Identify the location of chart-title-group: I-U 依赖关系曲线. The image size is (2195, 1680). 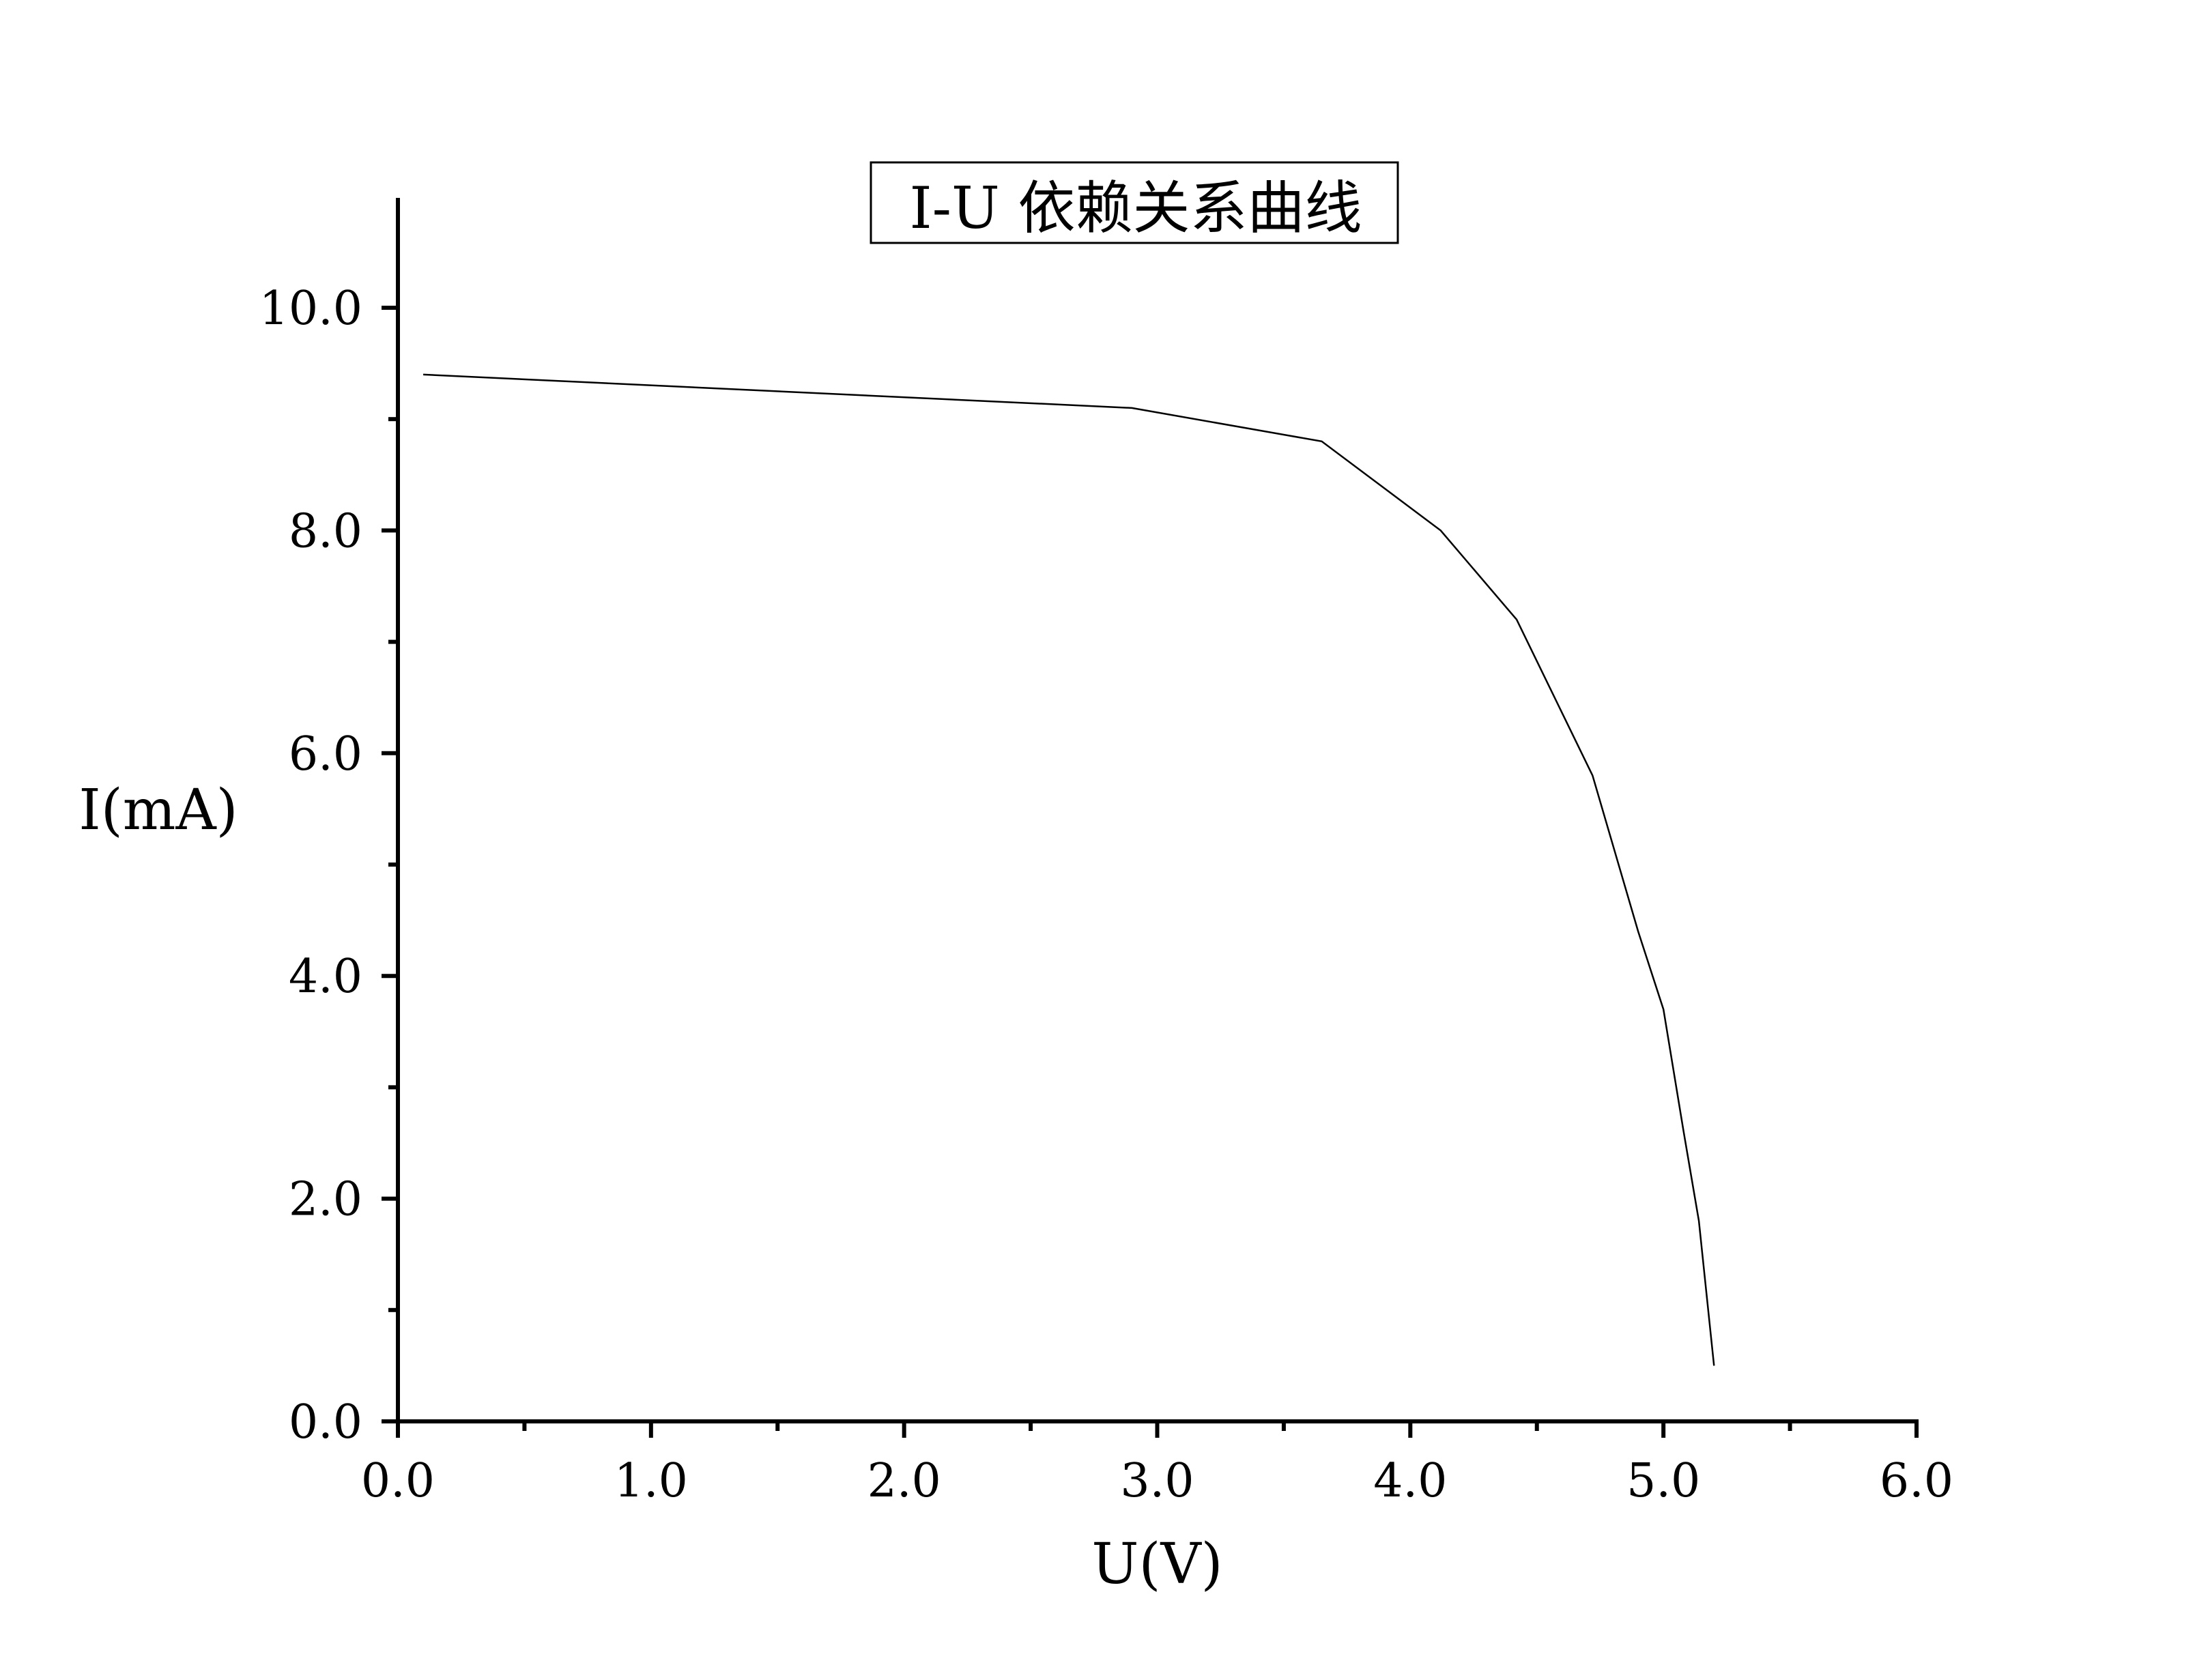
(1134, 202).